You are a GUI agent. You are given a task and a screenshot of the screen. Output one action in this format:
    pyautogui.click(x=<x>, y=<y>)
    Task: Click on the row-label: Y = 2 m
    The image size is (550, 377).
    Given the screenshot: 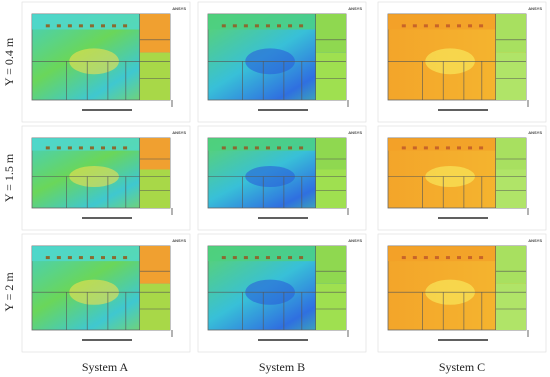 What is the action you would take?
    pyautogui.click(x=9, y=292)
    